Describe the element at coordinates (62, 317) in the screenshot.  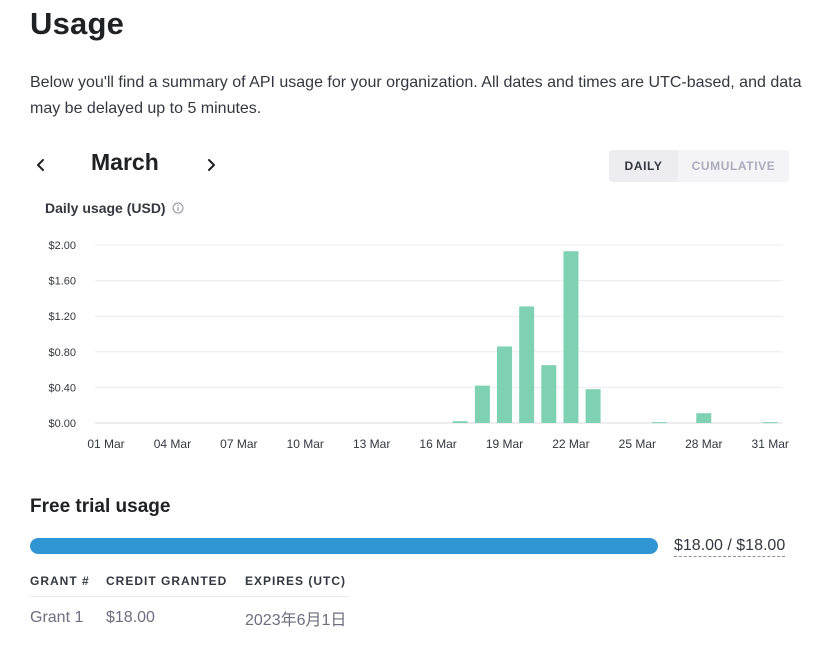
I see `y-tick-label: $1.20` at that location.